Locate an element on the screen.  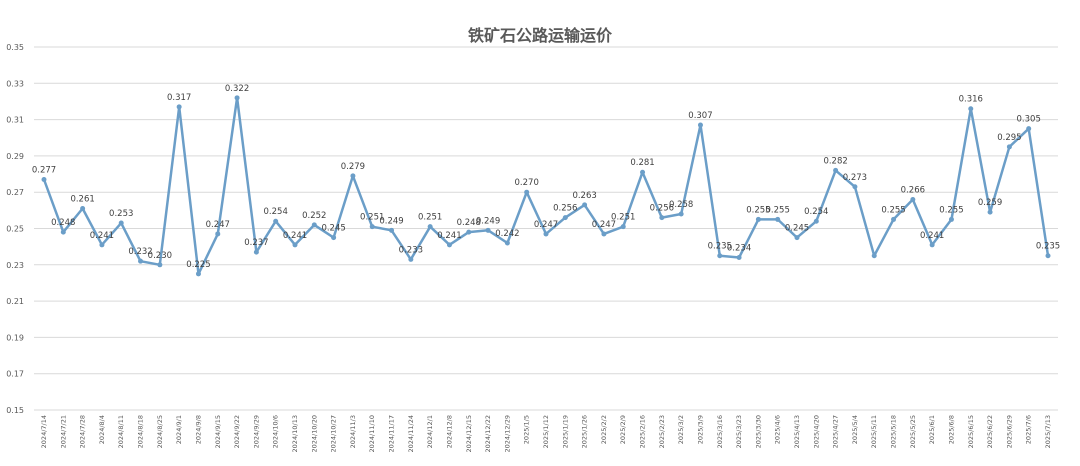
x-tick-label: 2024/11/10 is located at coordinates (372, 433).